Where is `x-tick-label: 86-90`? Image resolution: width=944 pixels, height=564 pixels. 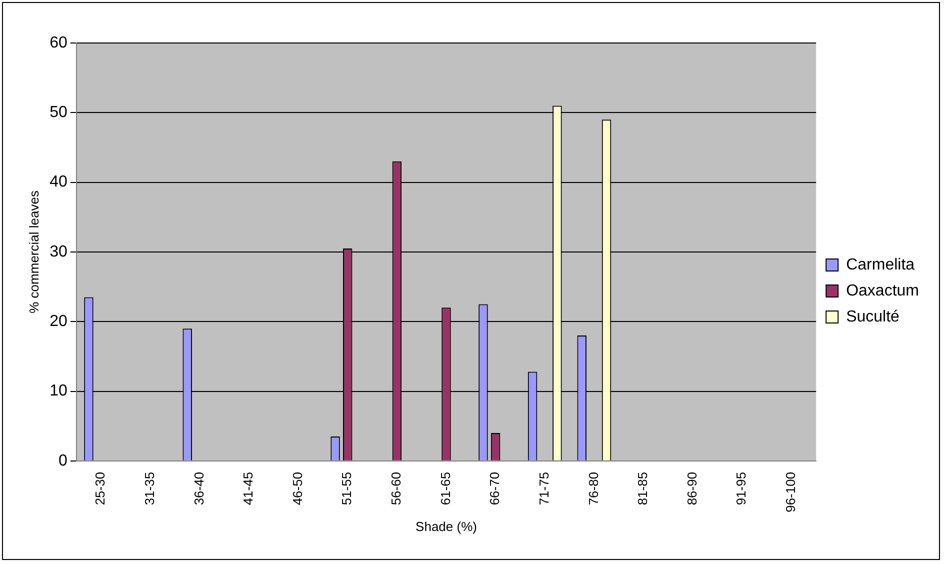
x-tick-label: 86-90 is located at coordinates (692, 489).